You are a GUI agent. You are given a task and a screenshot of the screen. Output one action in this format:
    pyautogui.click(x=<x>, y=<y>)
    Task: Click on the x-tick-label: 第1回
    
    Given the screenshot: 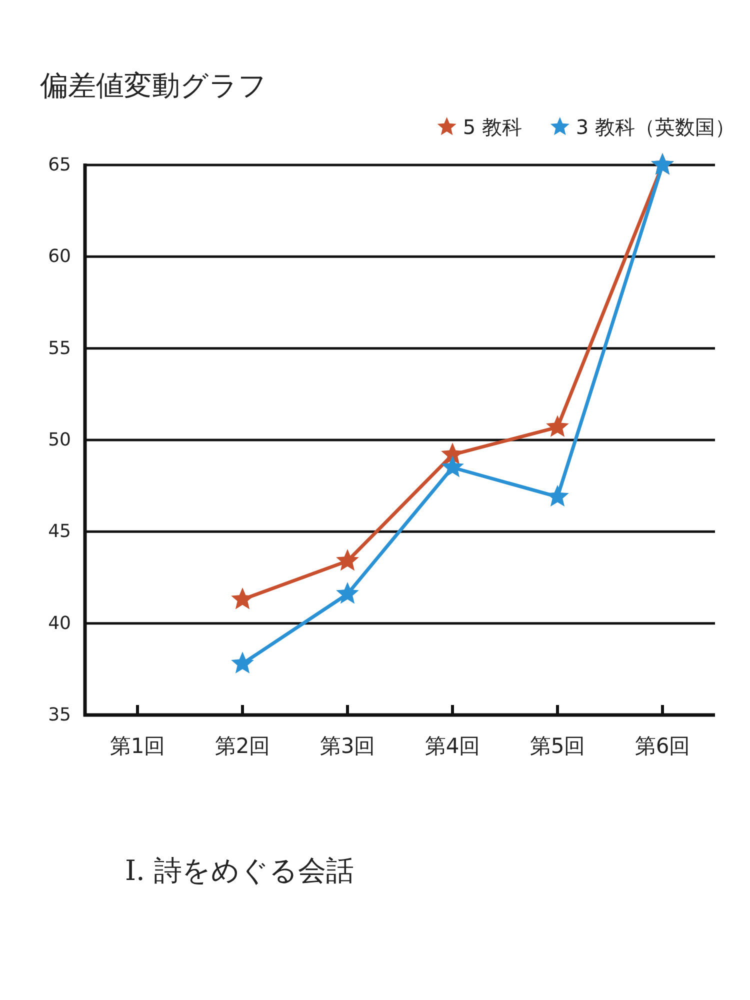 What is the action you would take?
    pyautogui.click(x=138, y=746)
    